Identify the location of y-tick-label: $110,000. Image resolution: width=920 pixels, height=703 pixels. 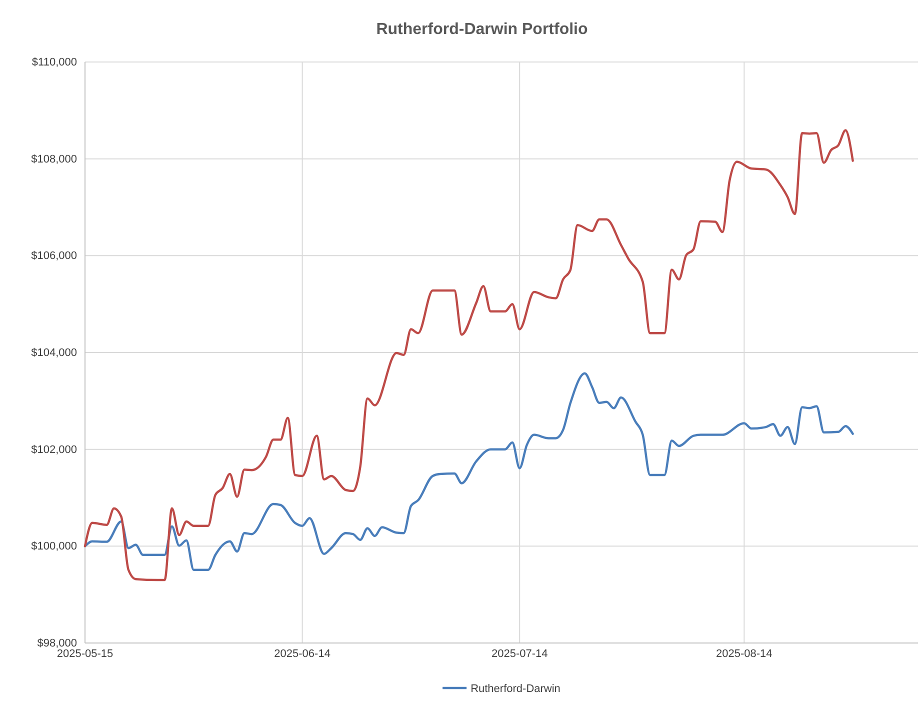
(54, 62).